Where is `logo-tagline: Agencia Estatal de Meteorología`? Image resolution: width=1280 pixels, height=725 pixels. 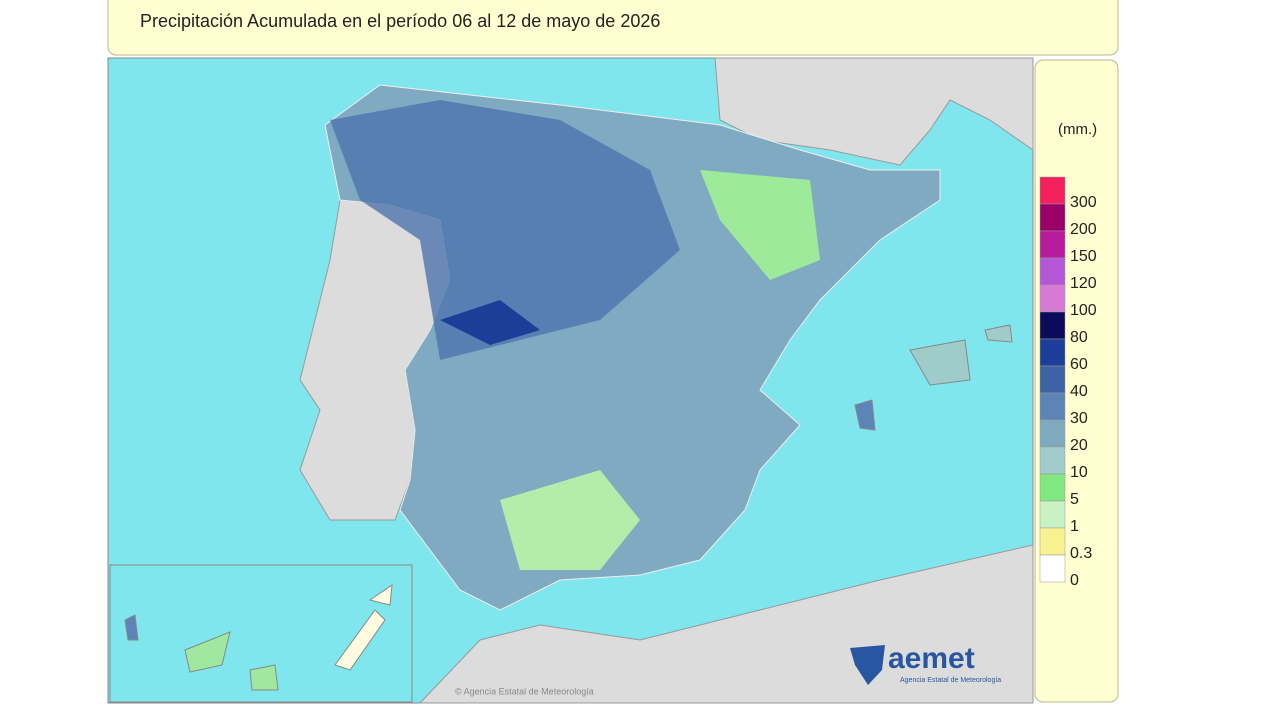
logo-tagline: Agencia Estatal de Meteorología is located at coordinates (950, 680).